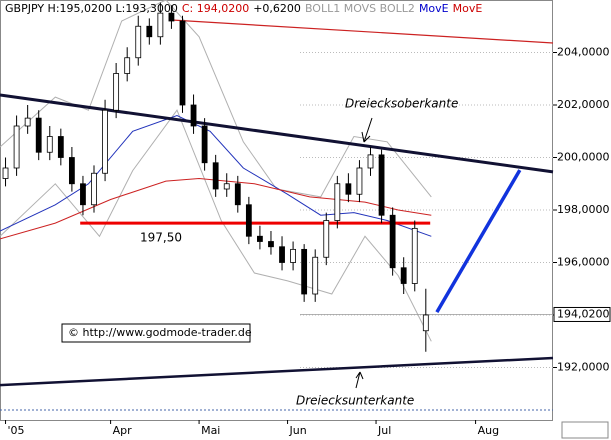 The image size is (611, 440). Describe the element at coordinates (123, 430) in the screenshot. I see `x-tick-label: Apr` at that location.